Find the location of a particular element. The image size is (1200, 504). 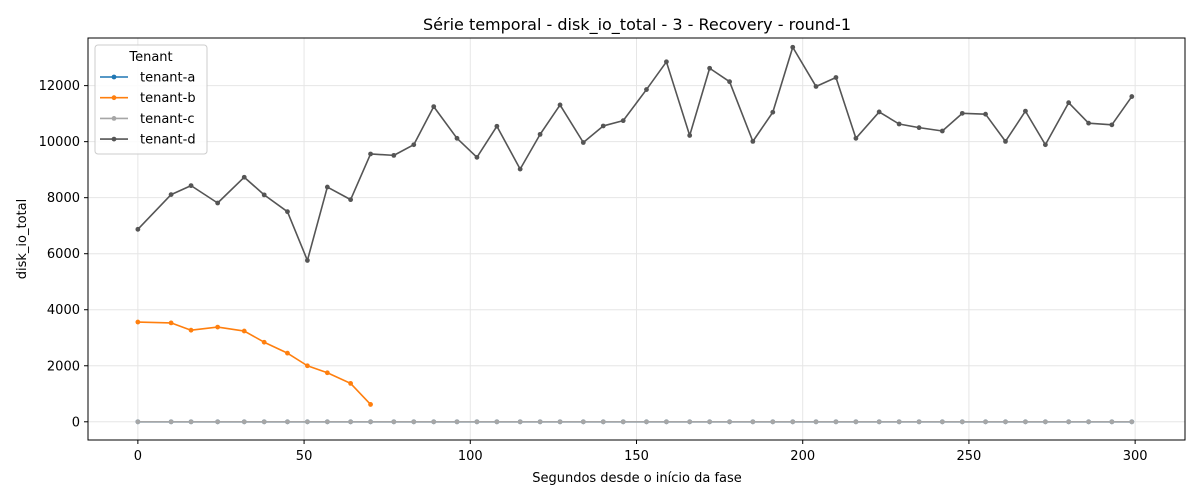

legend-label: tenant-c is located at coordinates (167, 119).